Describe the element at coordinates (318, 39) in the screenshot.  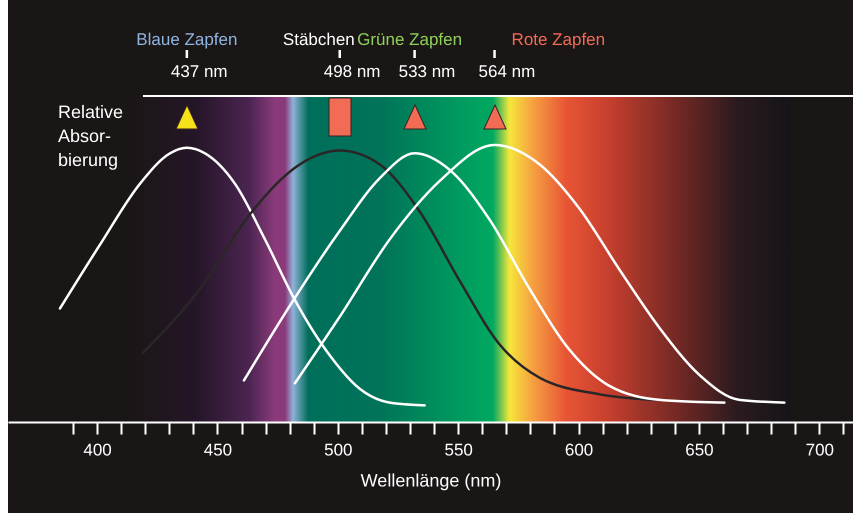
I see `text: Stäbchen` at that location.